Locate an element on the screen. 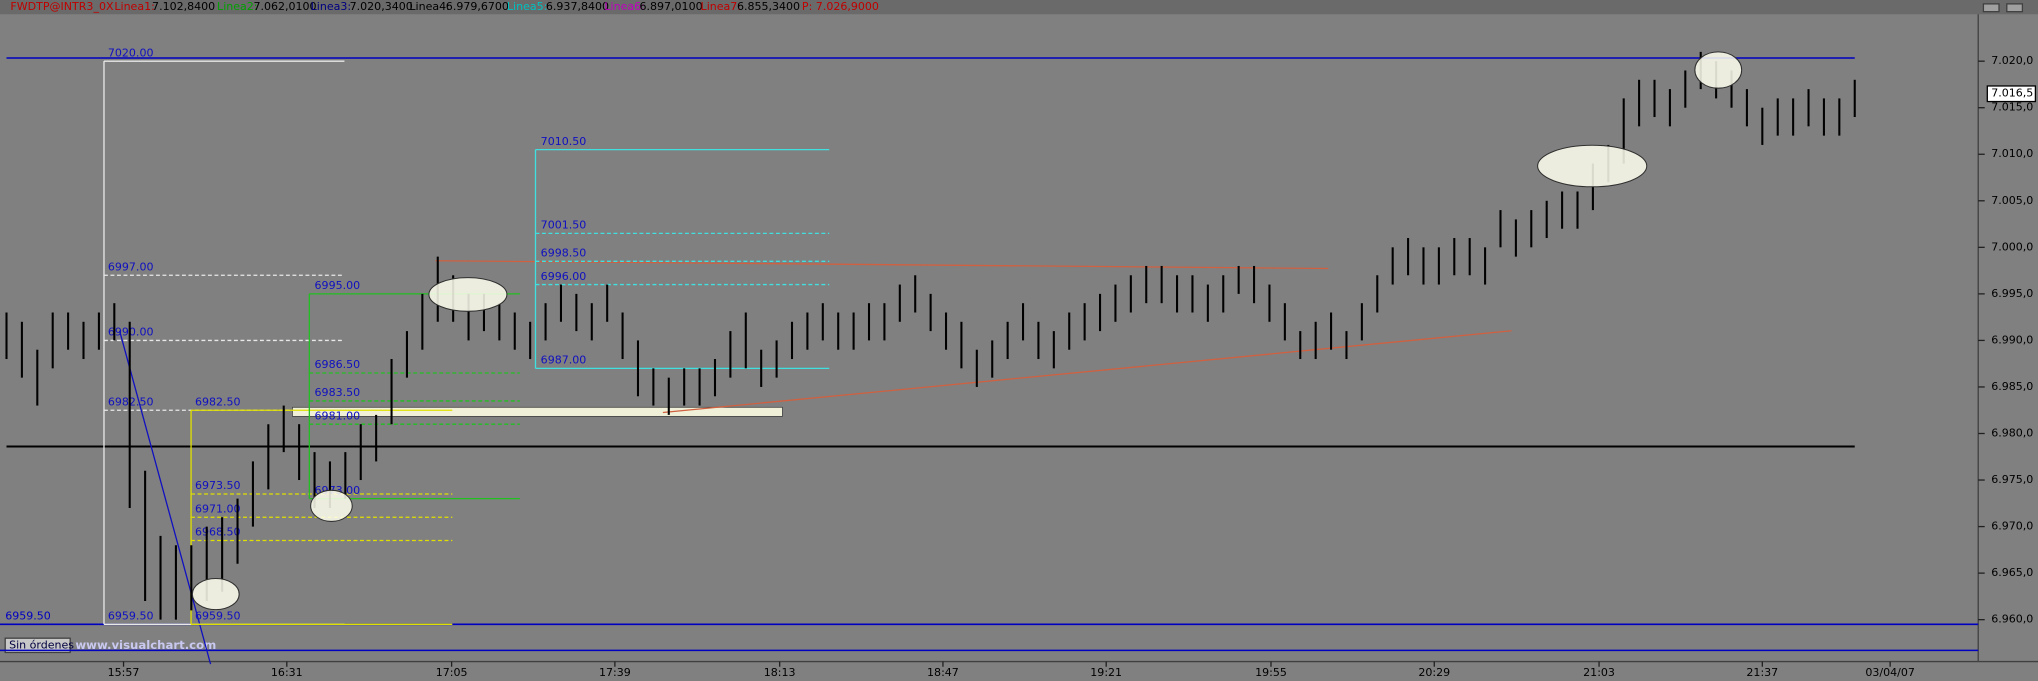  level-label: 7010.50 is located at coordinates (564, 141).